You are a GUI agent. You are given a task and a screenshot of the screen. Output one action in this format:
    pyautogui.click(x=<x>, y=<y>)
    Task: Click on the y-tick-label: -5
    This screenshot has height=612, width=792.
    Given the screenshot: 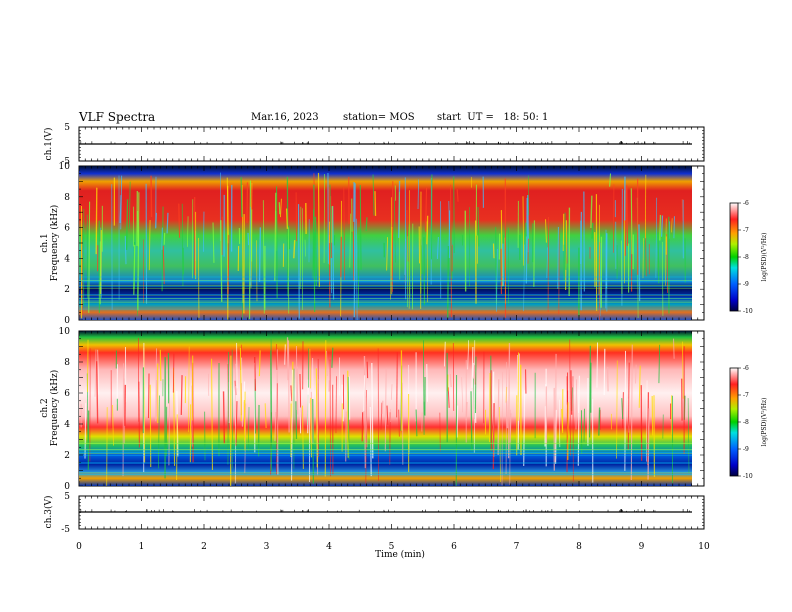 What is the action you would take?
    pyautogui.click(x=65, y=162)
    